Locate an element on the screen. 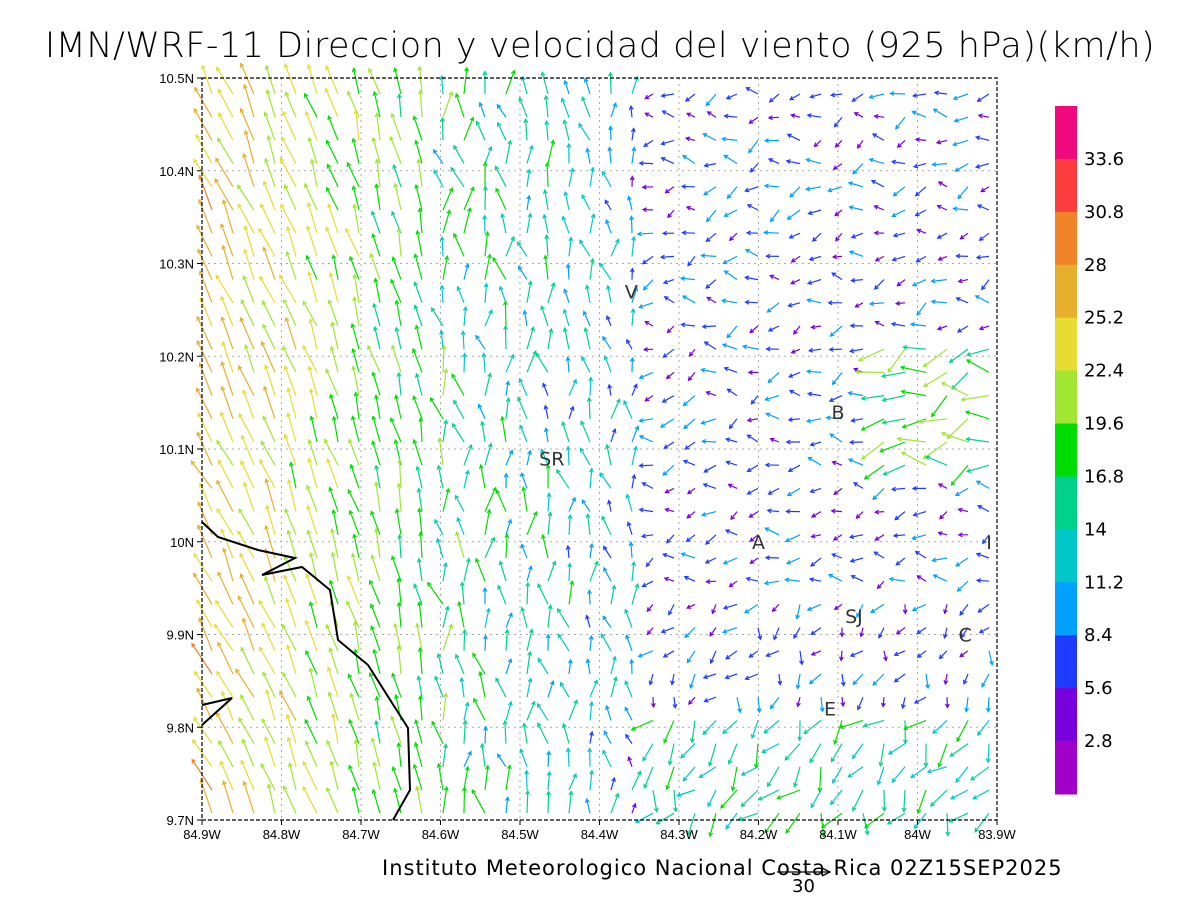 The height and width of the screenshot is (900, 1200). colorbar-label: 16.8 is located at coordinates (1104, 476).